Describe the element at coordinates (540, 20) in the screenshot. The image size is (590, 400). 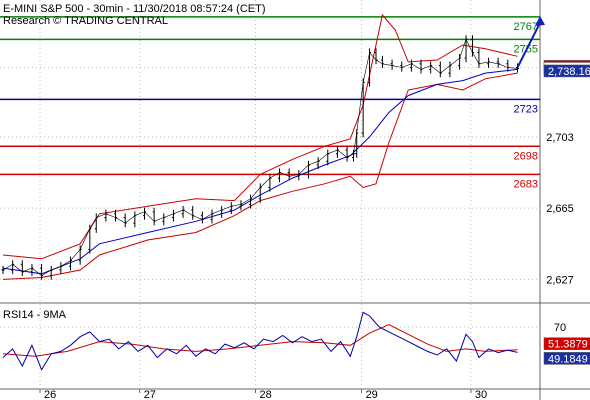
I see `projection-arrow-head` at that location.